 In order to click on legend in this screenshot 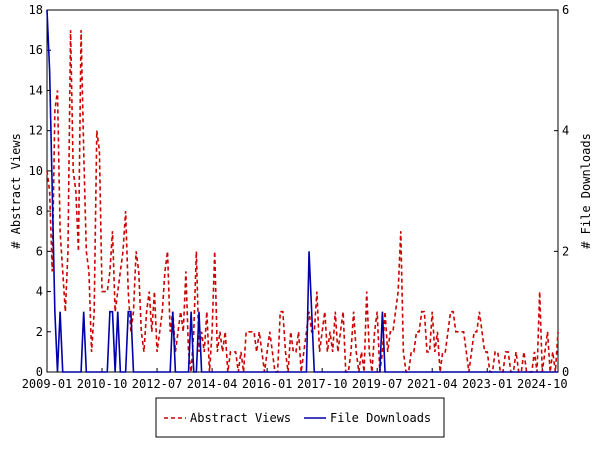, I will do `click(300, 417)`.